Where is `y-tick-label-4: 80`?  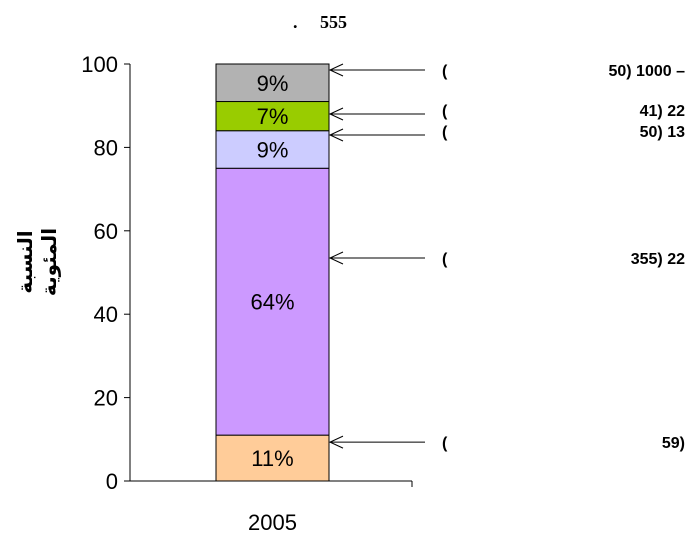
y-tick-label-4: 80 is located at coordinates (106, 147).